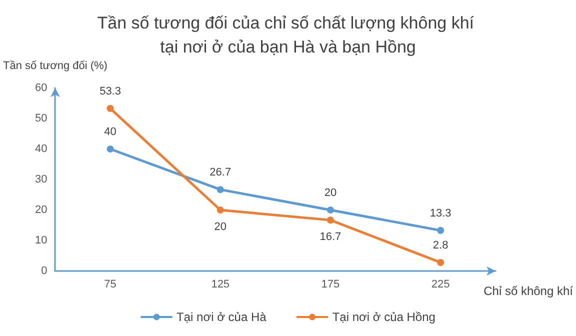  I want to click on y-tick-label: 30, so click(41, 180).